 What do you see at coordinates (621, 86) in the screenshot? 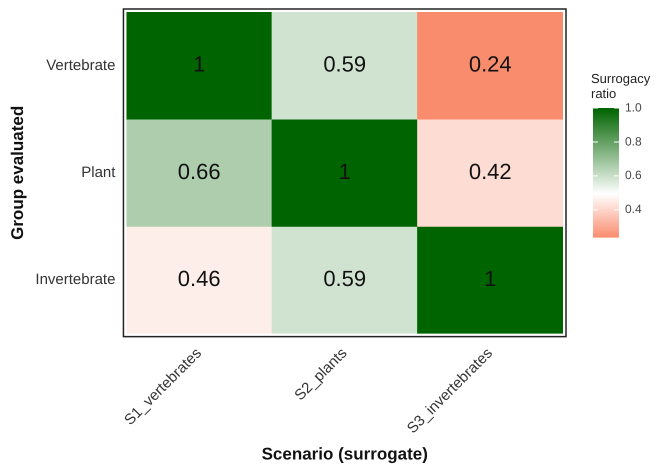
I see `color-bar-title: Surrogacy ratio` at bounding box center [621, 86].